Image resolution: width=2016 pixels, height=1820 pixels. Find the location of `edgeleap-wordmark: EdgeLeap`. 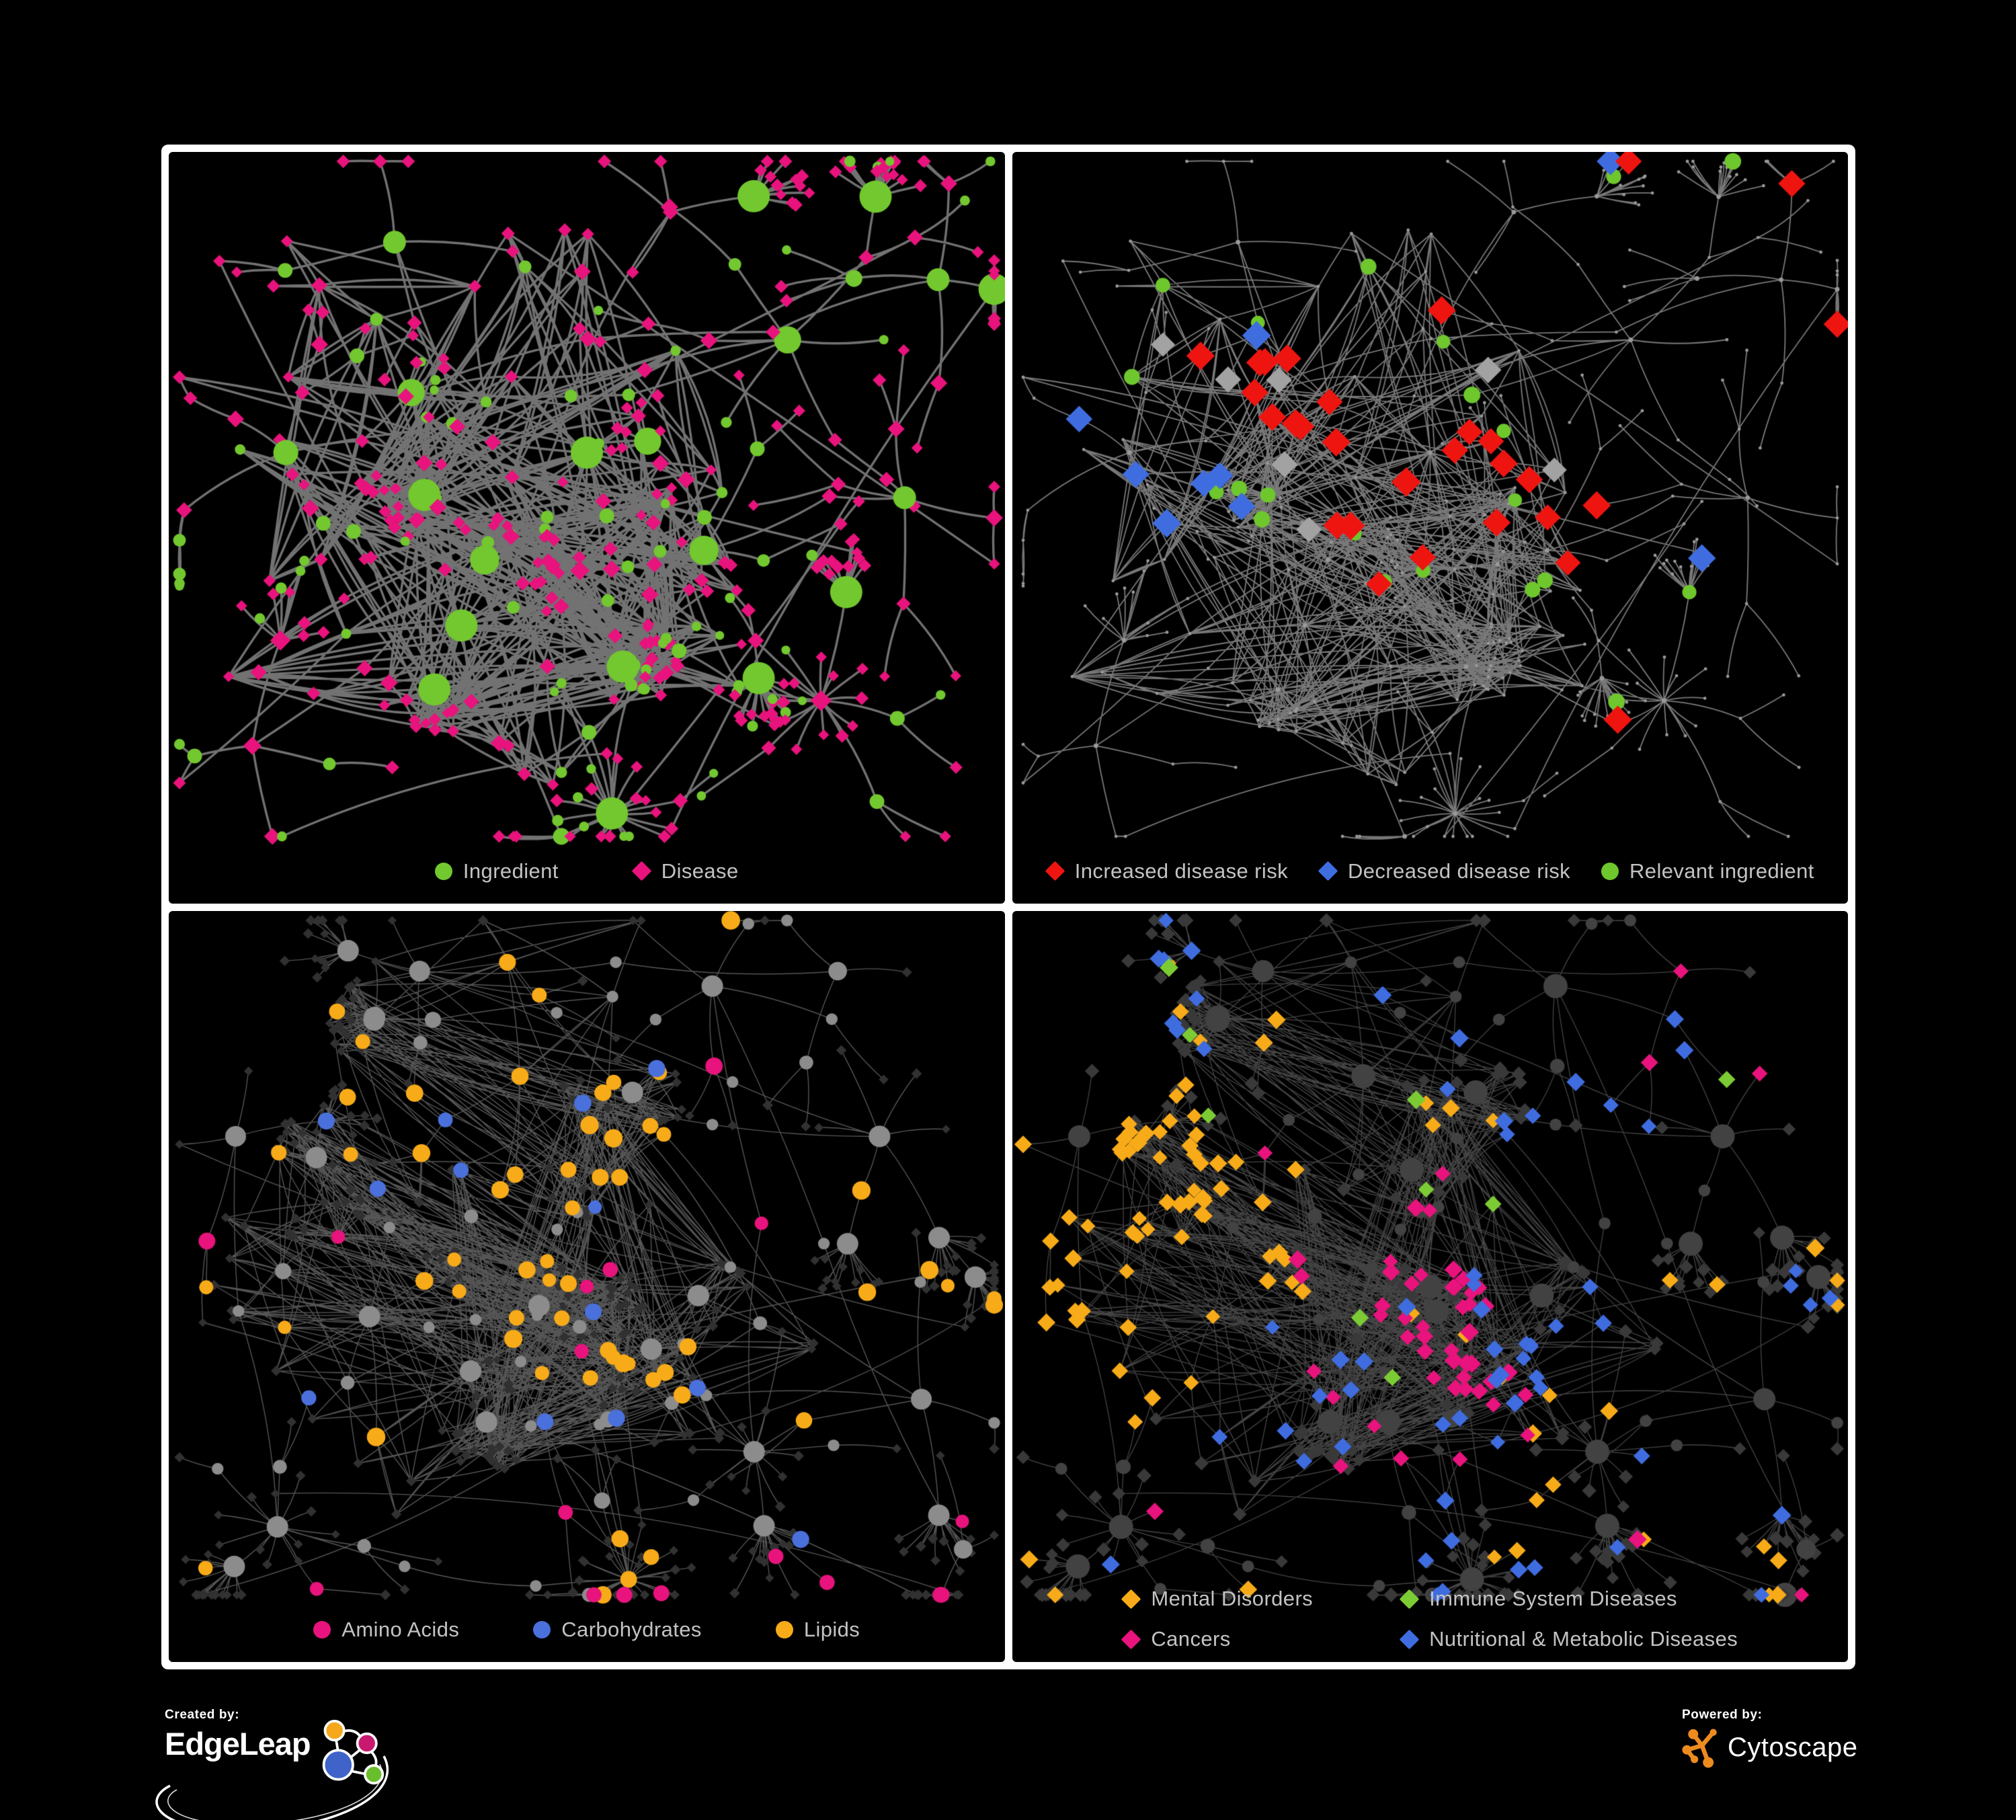

edgeleap-wordmark: EdgeLeap is located at coordinates (238, 1744).